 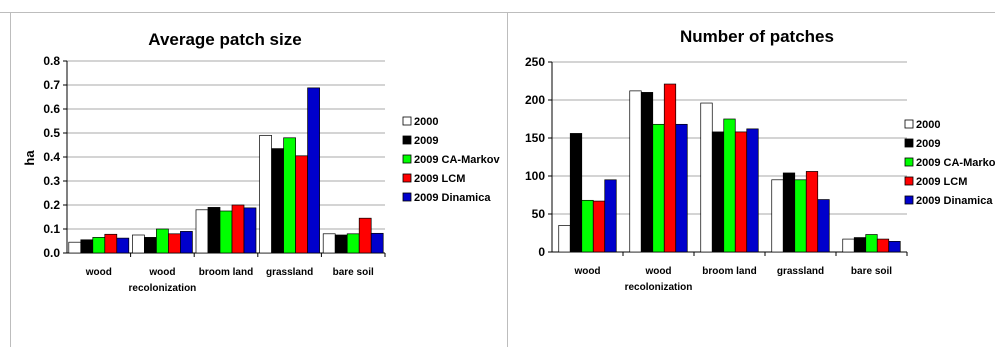 I want to click on y-tick-label: 0.4, so click(x=51, y=157).